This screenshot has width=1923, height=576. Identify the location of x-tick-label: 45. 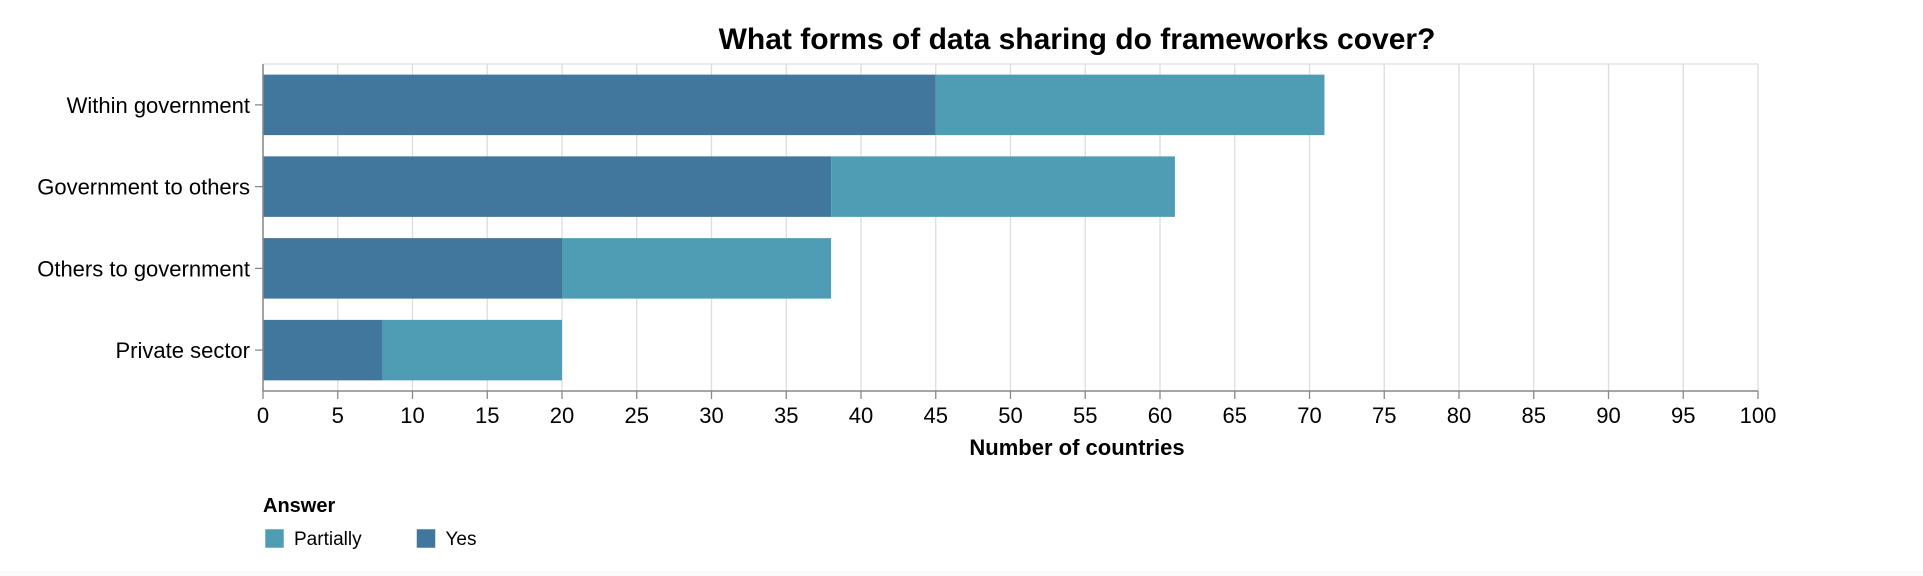
(936, 415).